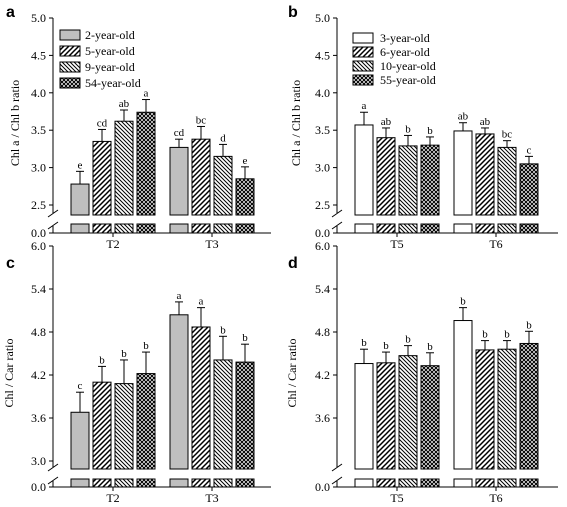 Image resolution: width=567 pixels, height=507 pixels. I want to click on panel-d-y-tick-label-3: 4.8, so click(322, 332).